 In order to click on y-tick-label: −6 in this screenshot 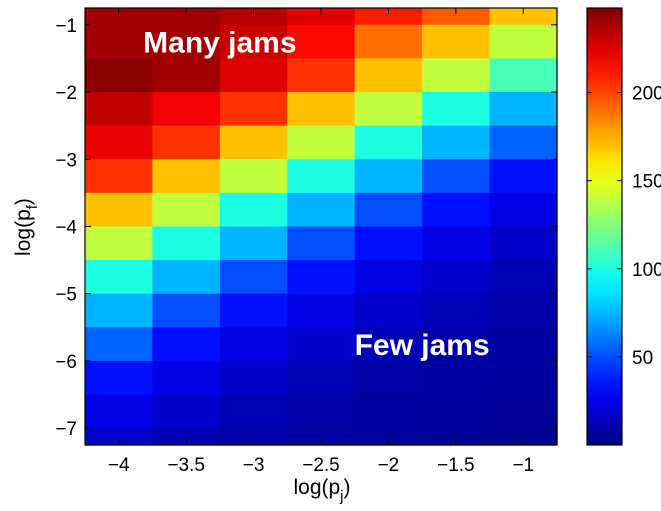, I will do `click(66, 362)`.